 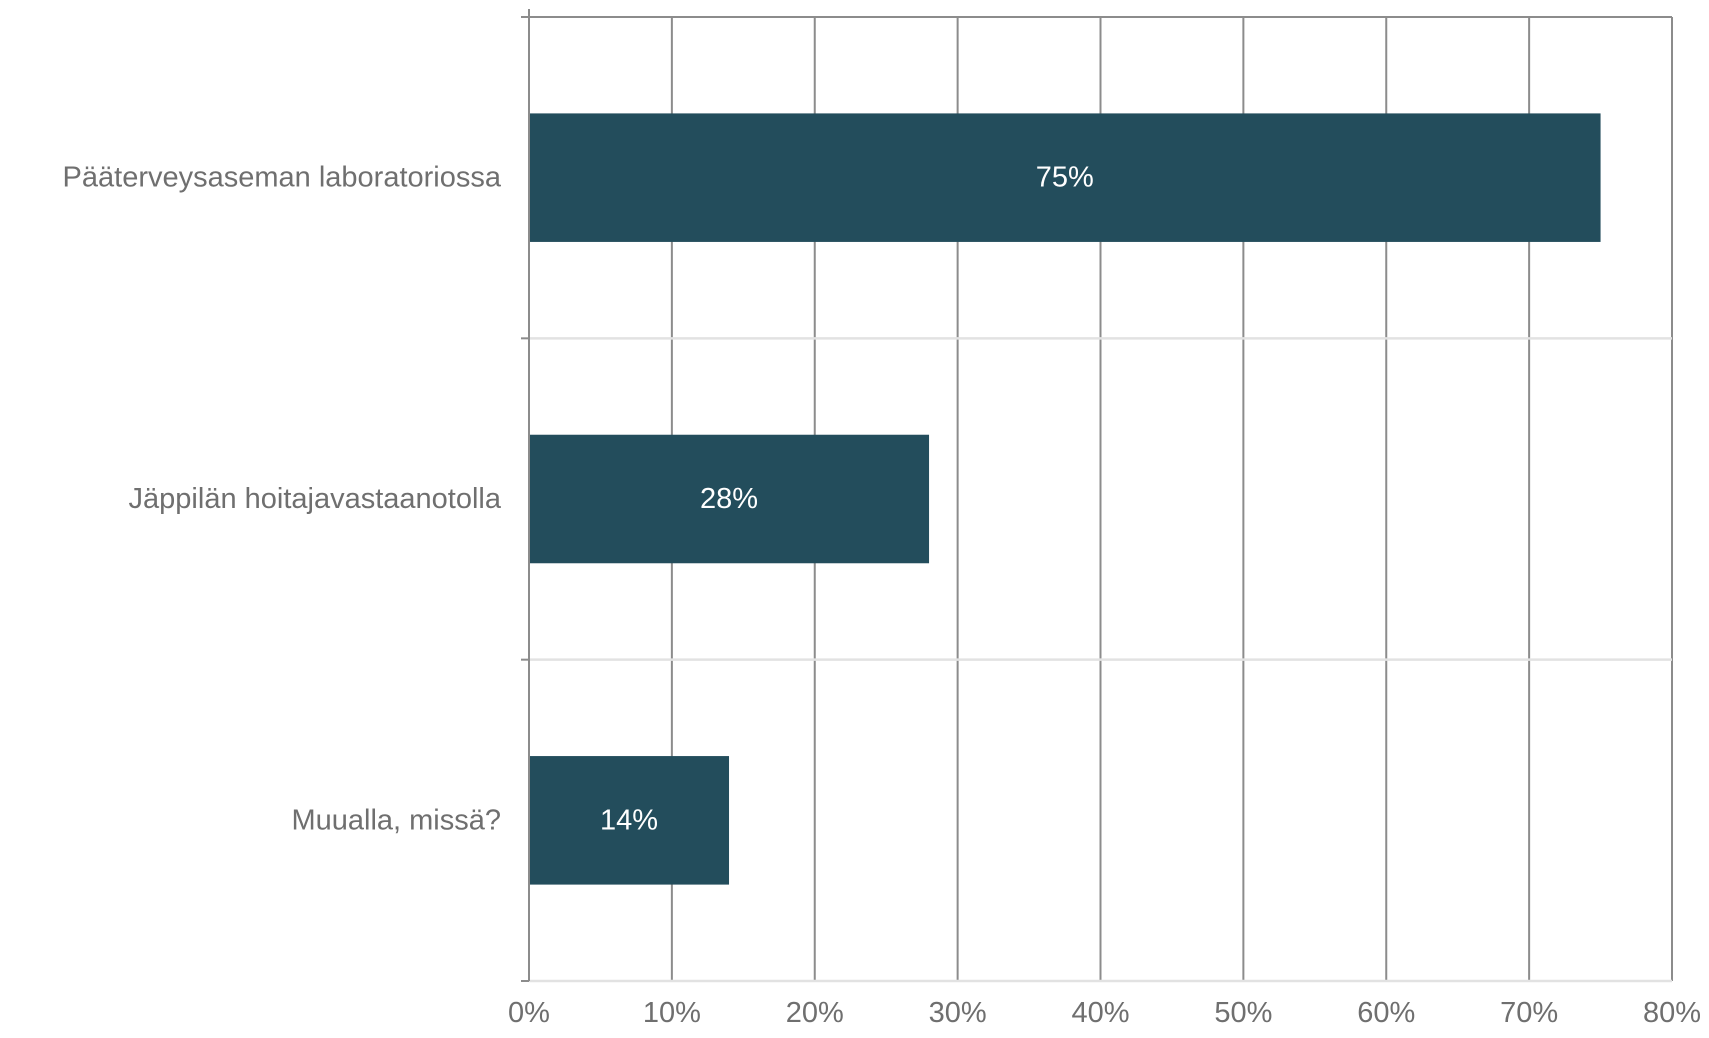 What do you see at coordinates (815, 1013) in the screenshot?
I see `x-tick-label-2: 20%` at bounding box center [815, 1013].